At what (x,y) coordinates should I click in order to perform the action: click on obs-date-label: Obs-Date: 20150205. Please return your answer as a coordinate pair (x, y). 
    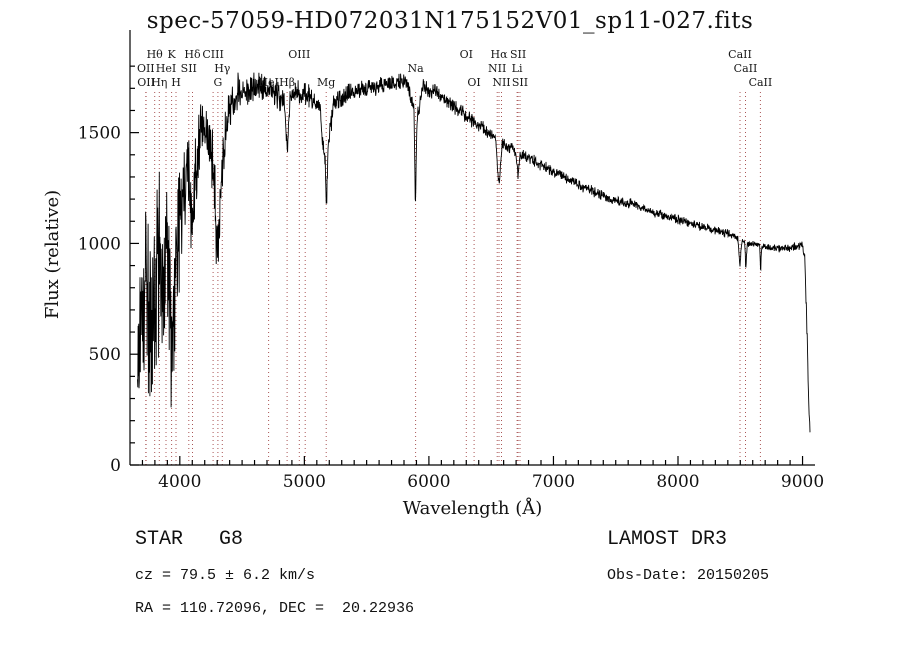
    Looking at the image, I should click on (688, 575).